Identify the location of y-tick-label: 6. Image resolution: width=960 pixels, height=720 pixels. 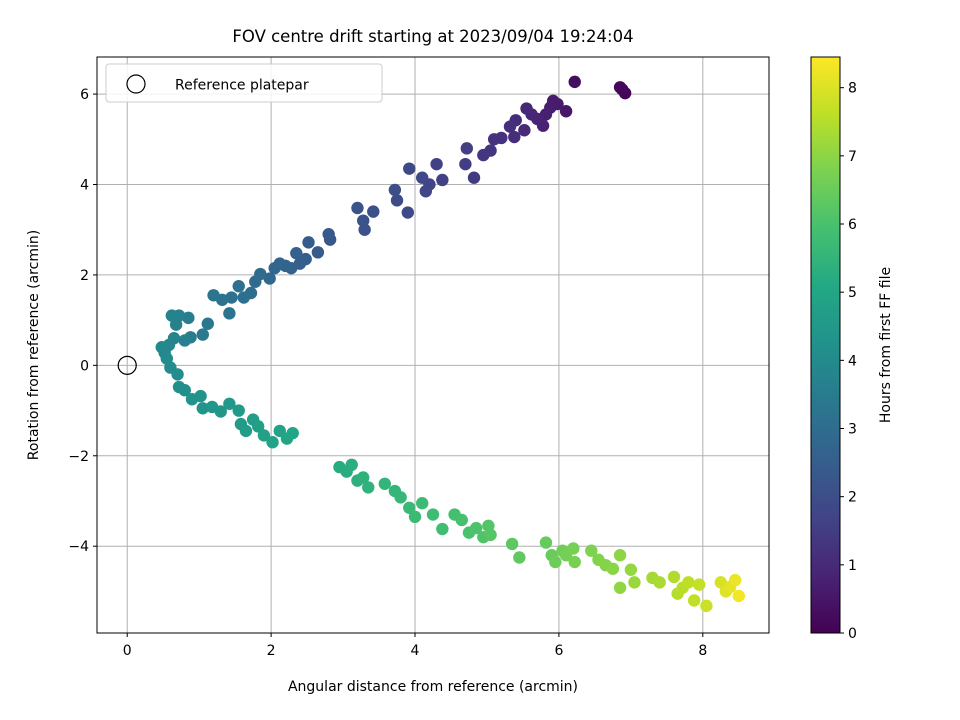
(84, 95).